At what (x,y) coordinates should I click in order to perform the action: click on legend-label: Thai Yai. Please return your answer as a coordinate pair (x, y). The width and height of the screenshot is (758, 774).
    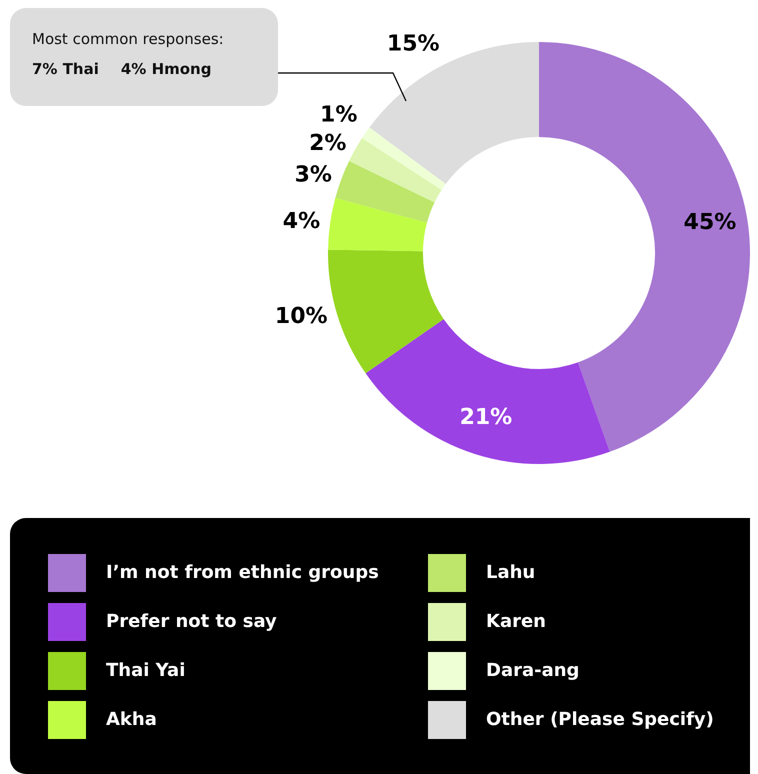
    Looking at the image, I should click on (146, 670).